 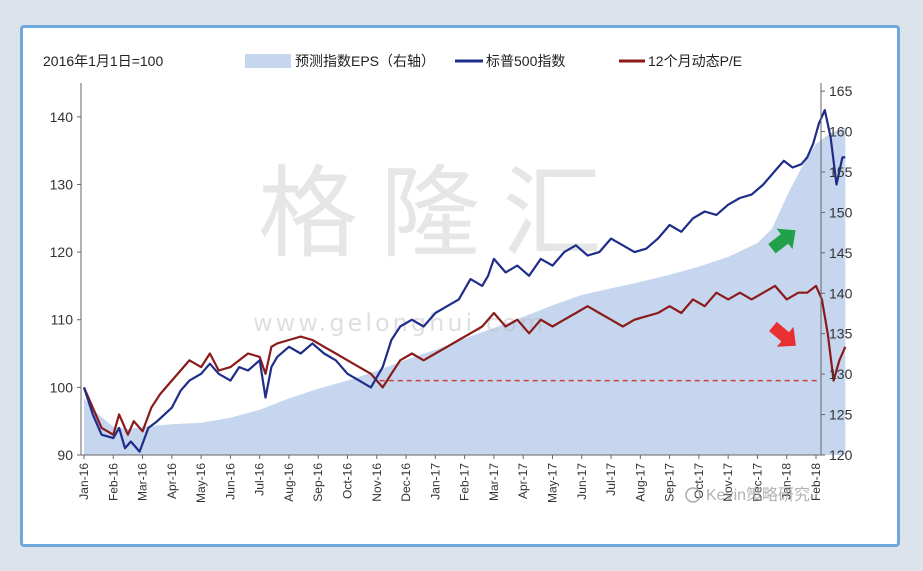 I want to click on x-tick-label: Oct-16, so click(x=348, y=481).